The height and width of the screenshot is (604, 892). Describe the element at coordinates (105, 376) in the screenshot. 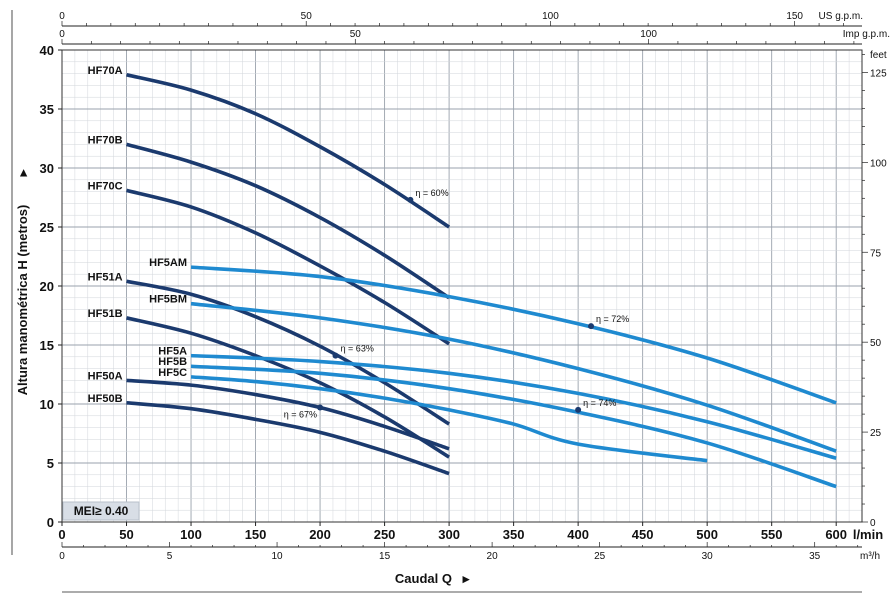

I see `series-label-hf50a: HF50A` at that location.